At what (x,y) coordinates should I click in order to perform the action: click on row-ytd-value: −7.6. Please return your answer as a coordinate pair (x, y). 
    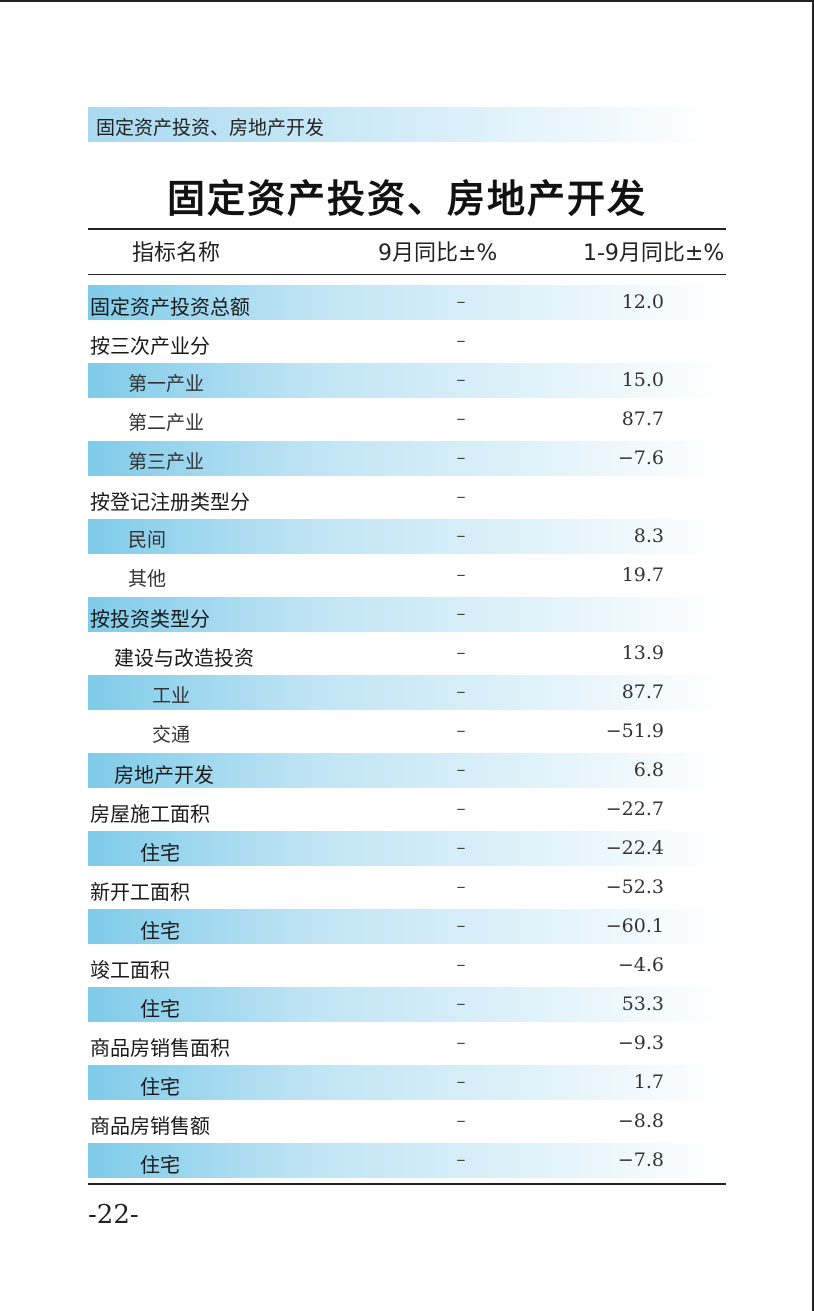
    Looking at the image, I should click on (640, 458).